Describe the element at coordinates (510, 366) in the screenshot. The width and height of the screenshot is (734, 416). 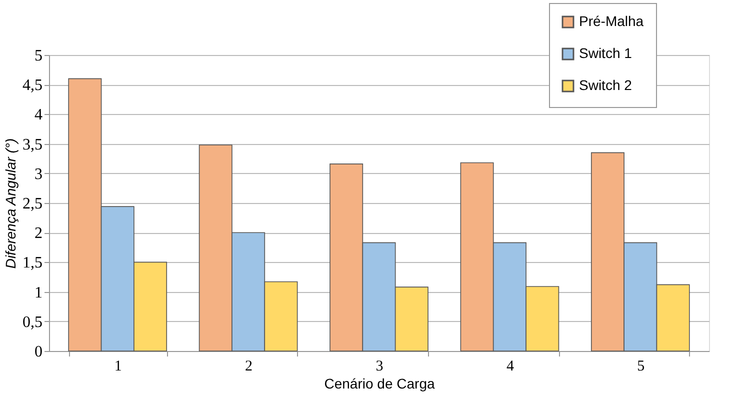
I see `x-tick-label: 4` at that location.